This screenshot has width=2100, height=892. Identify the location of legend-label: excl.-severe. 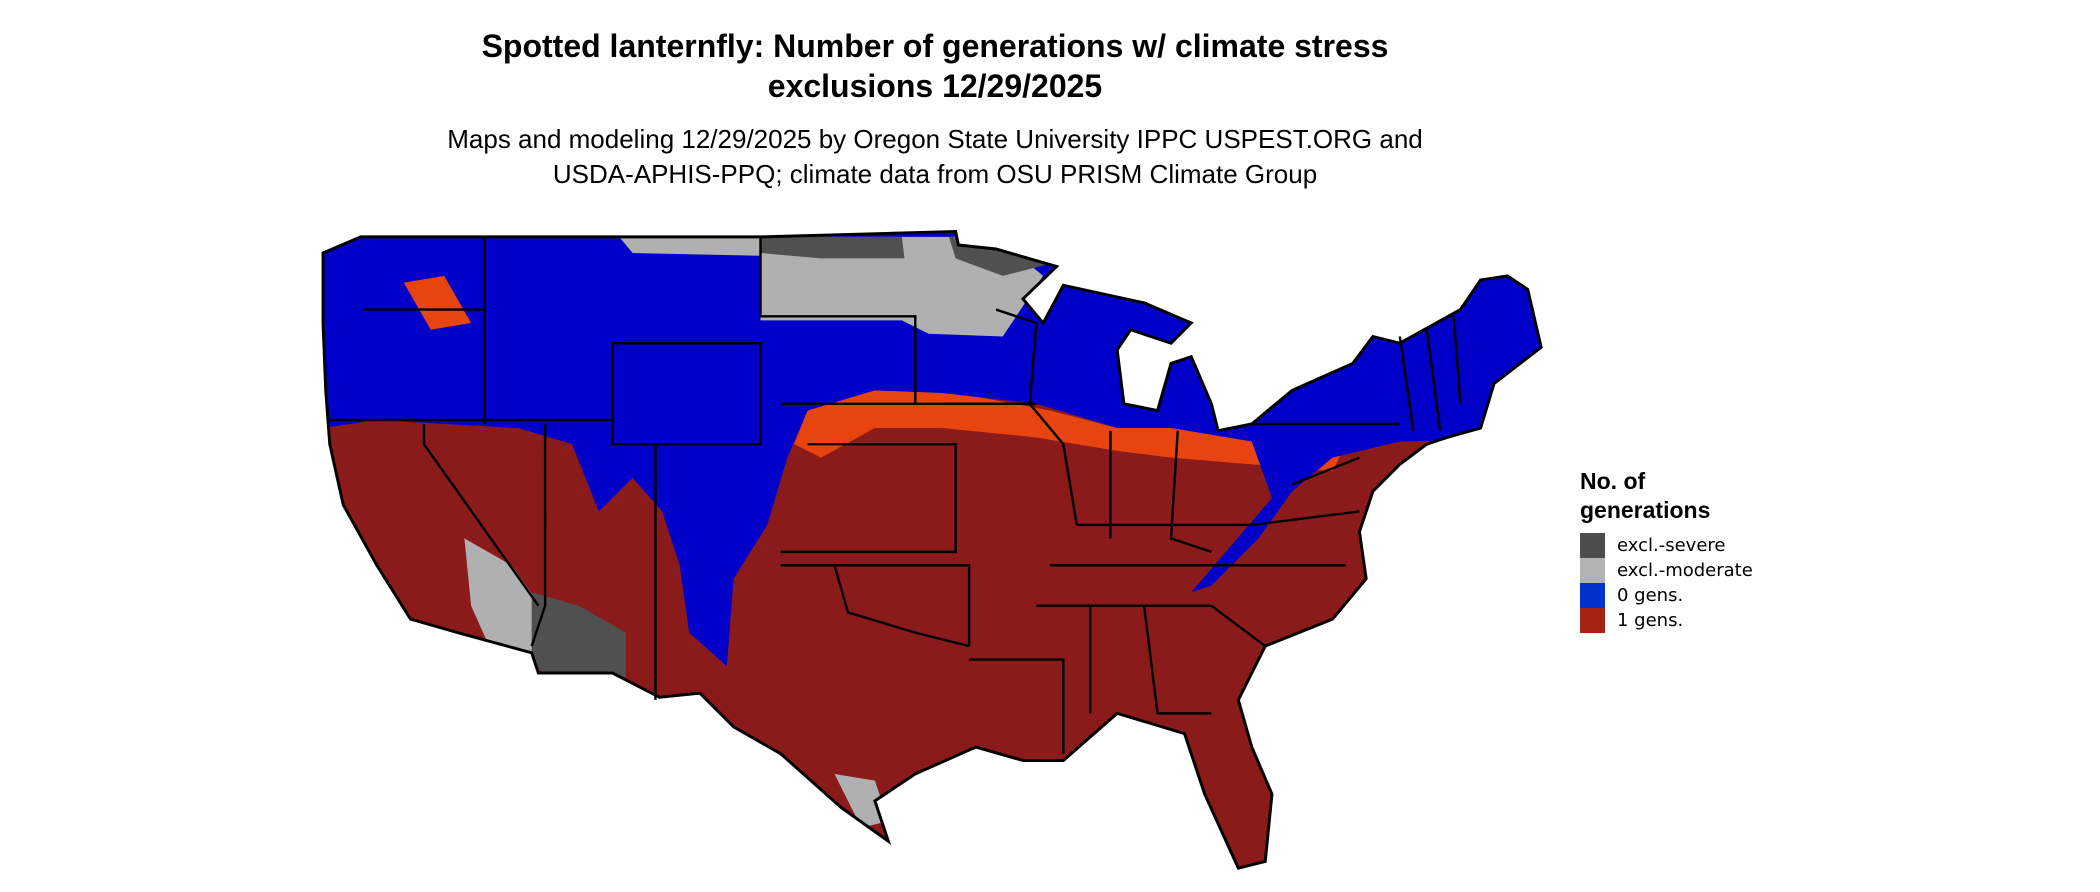
(1671, 545).